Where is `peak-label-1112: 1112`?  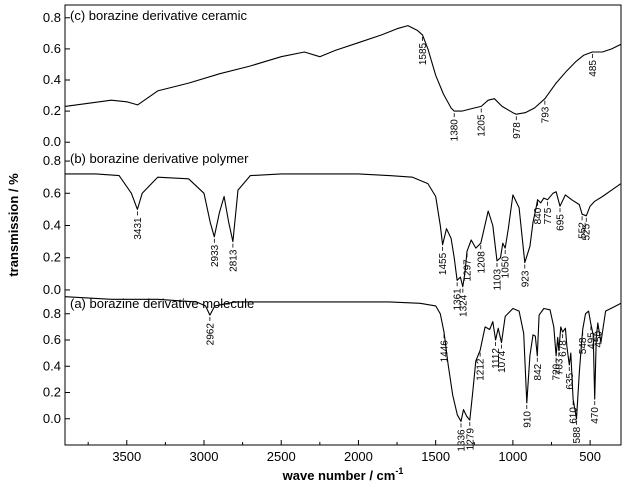
peak-label-1112: 1112 is located at coordinates (496, 358).